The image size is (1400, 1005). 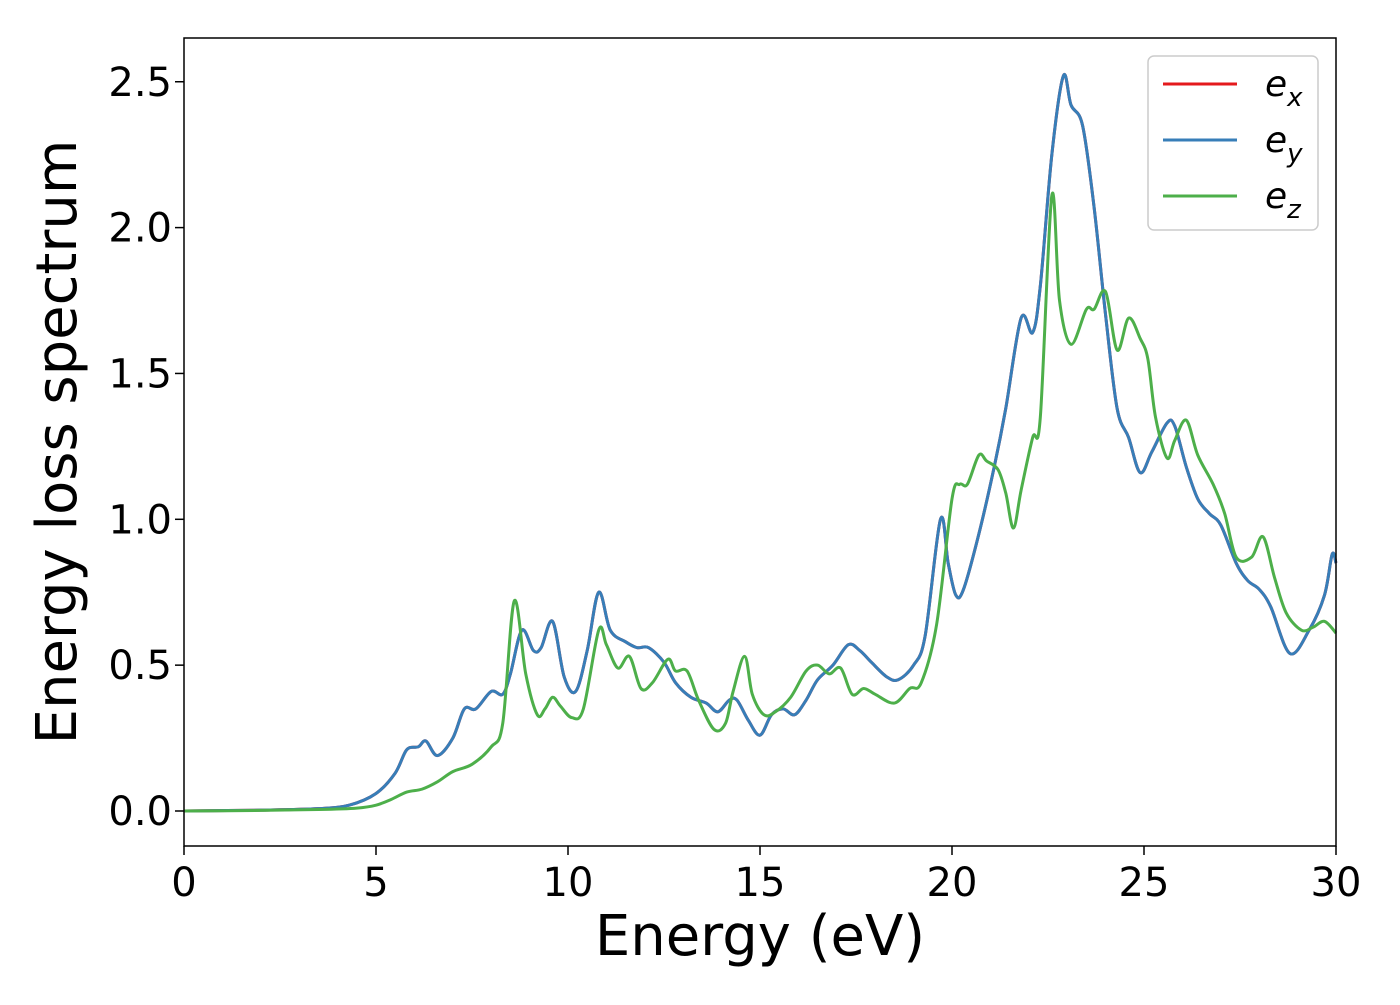 I want to click on x-axis-title: Energy (eV), so click(x=760, y=936).